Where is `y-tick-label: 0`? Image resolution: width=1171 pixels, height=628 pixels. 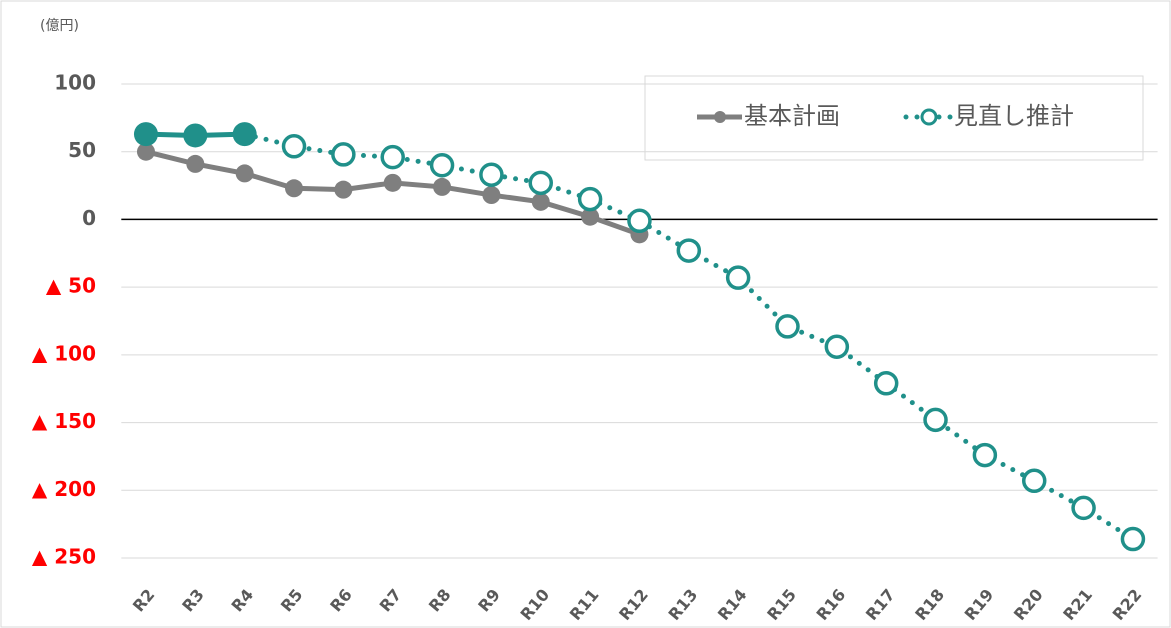 y-tick-label: 0 is located at coordinates (89, 218).